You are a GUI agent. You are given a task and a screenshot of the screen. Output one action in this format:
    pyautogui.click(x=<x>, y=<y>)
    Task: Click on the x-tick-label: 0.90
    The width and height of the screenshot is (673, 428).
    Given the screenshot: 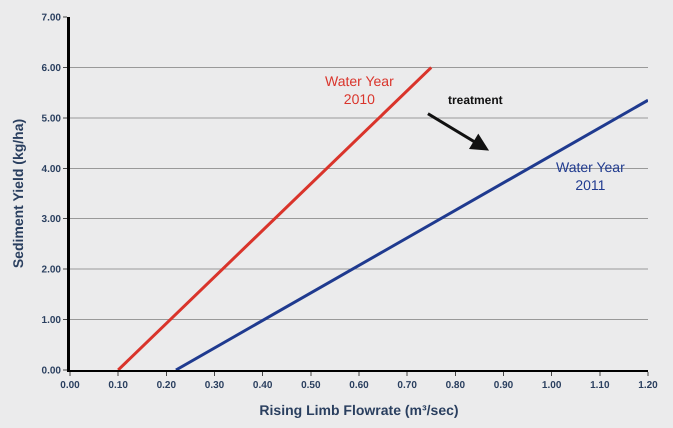 What is the action you would take?
    pyautogui.click(x=504, y=385)
    